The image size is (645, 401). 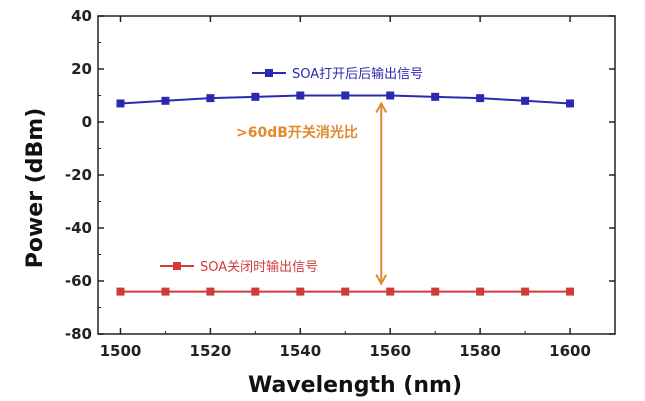 I want to click on extinction-ratio-annotation: >60dB开关消光比, so click(x=297, y=132).